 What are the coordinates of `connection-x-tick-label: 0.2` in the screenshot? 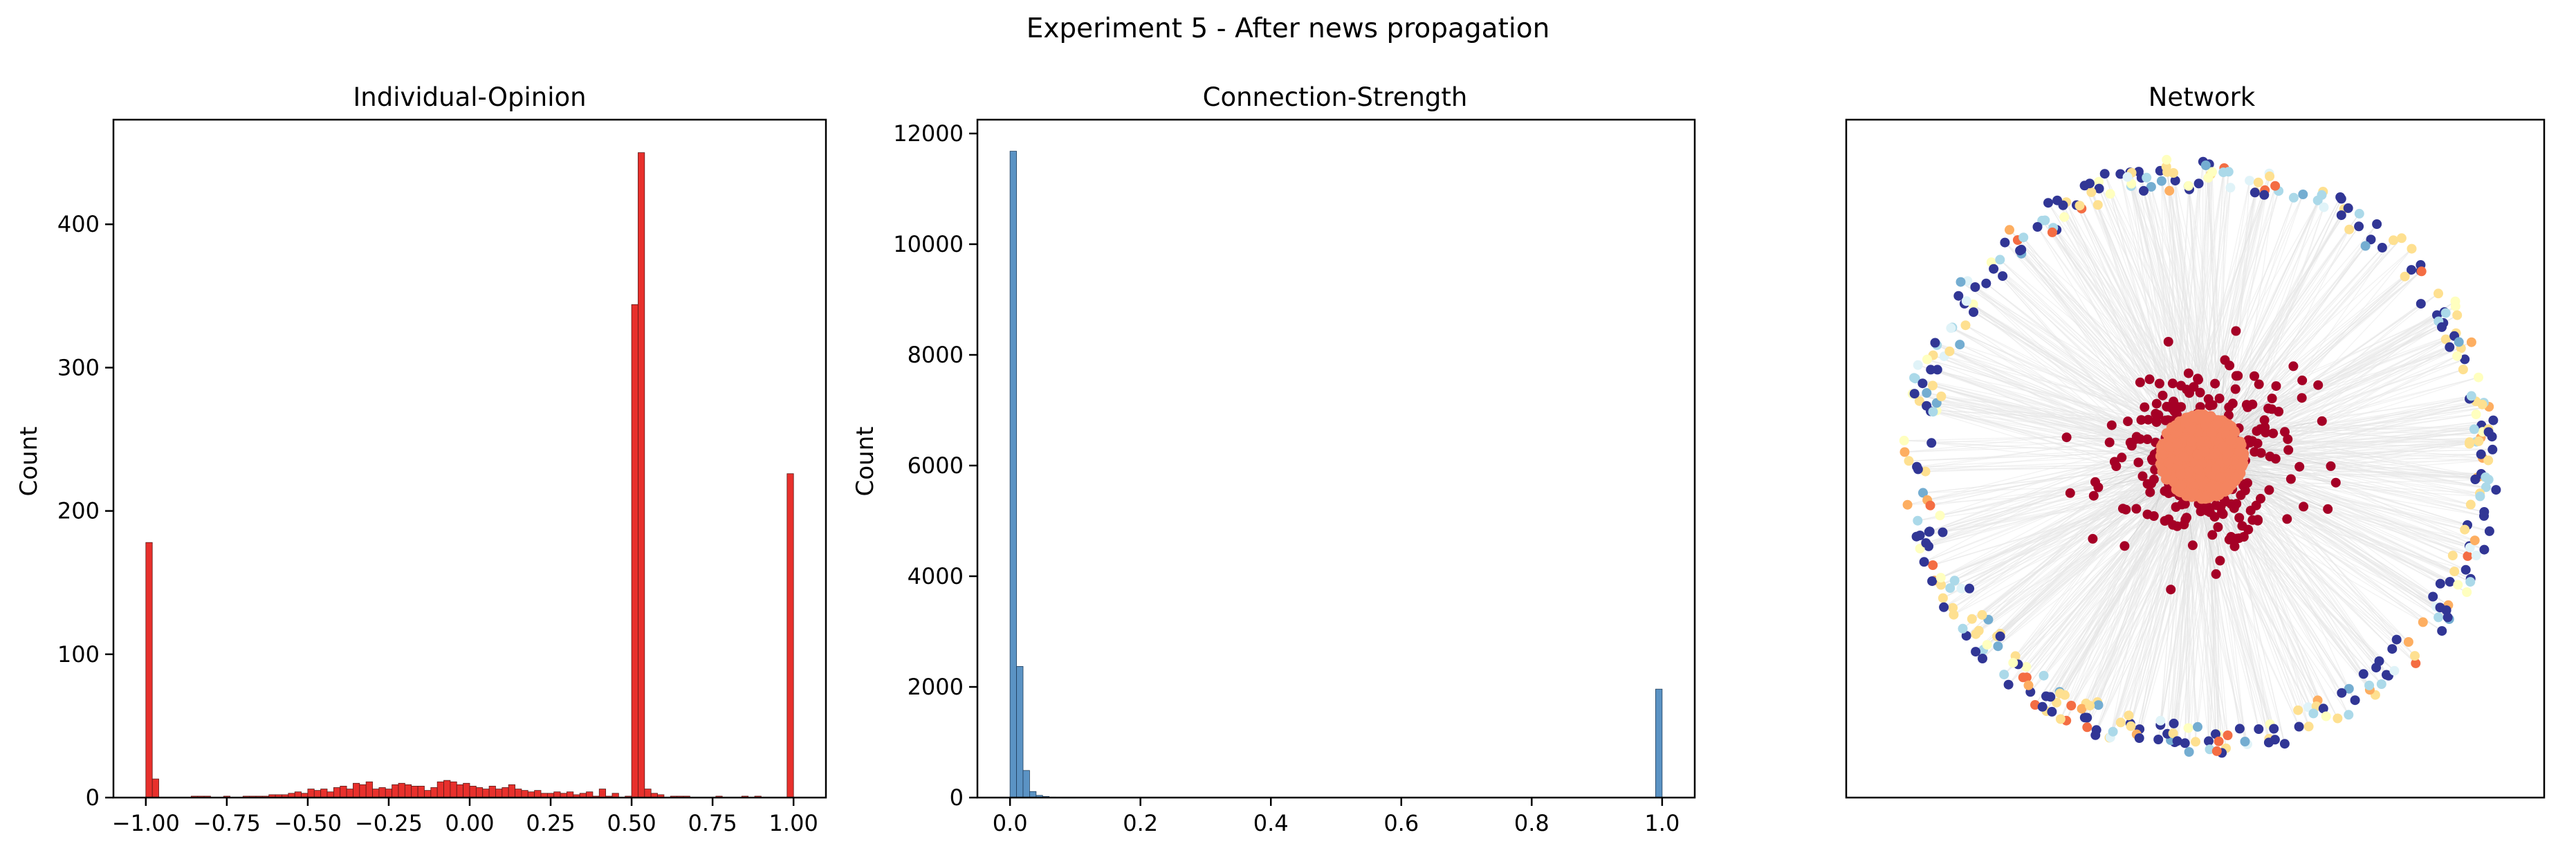 It's located at (1140, 823).